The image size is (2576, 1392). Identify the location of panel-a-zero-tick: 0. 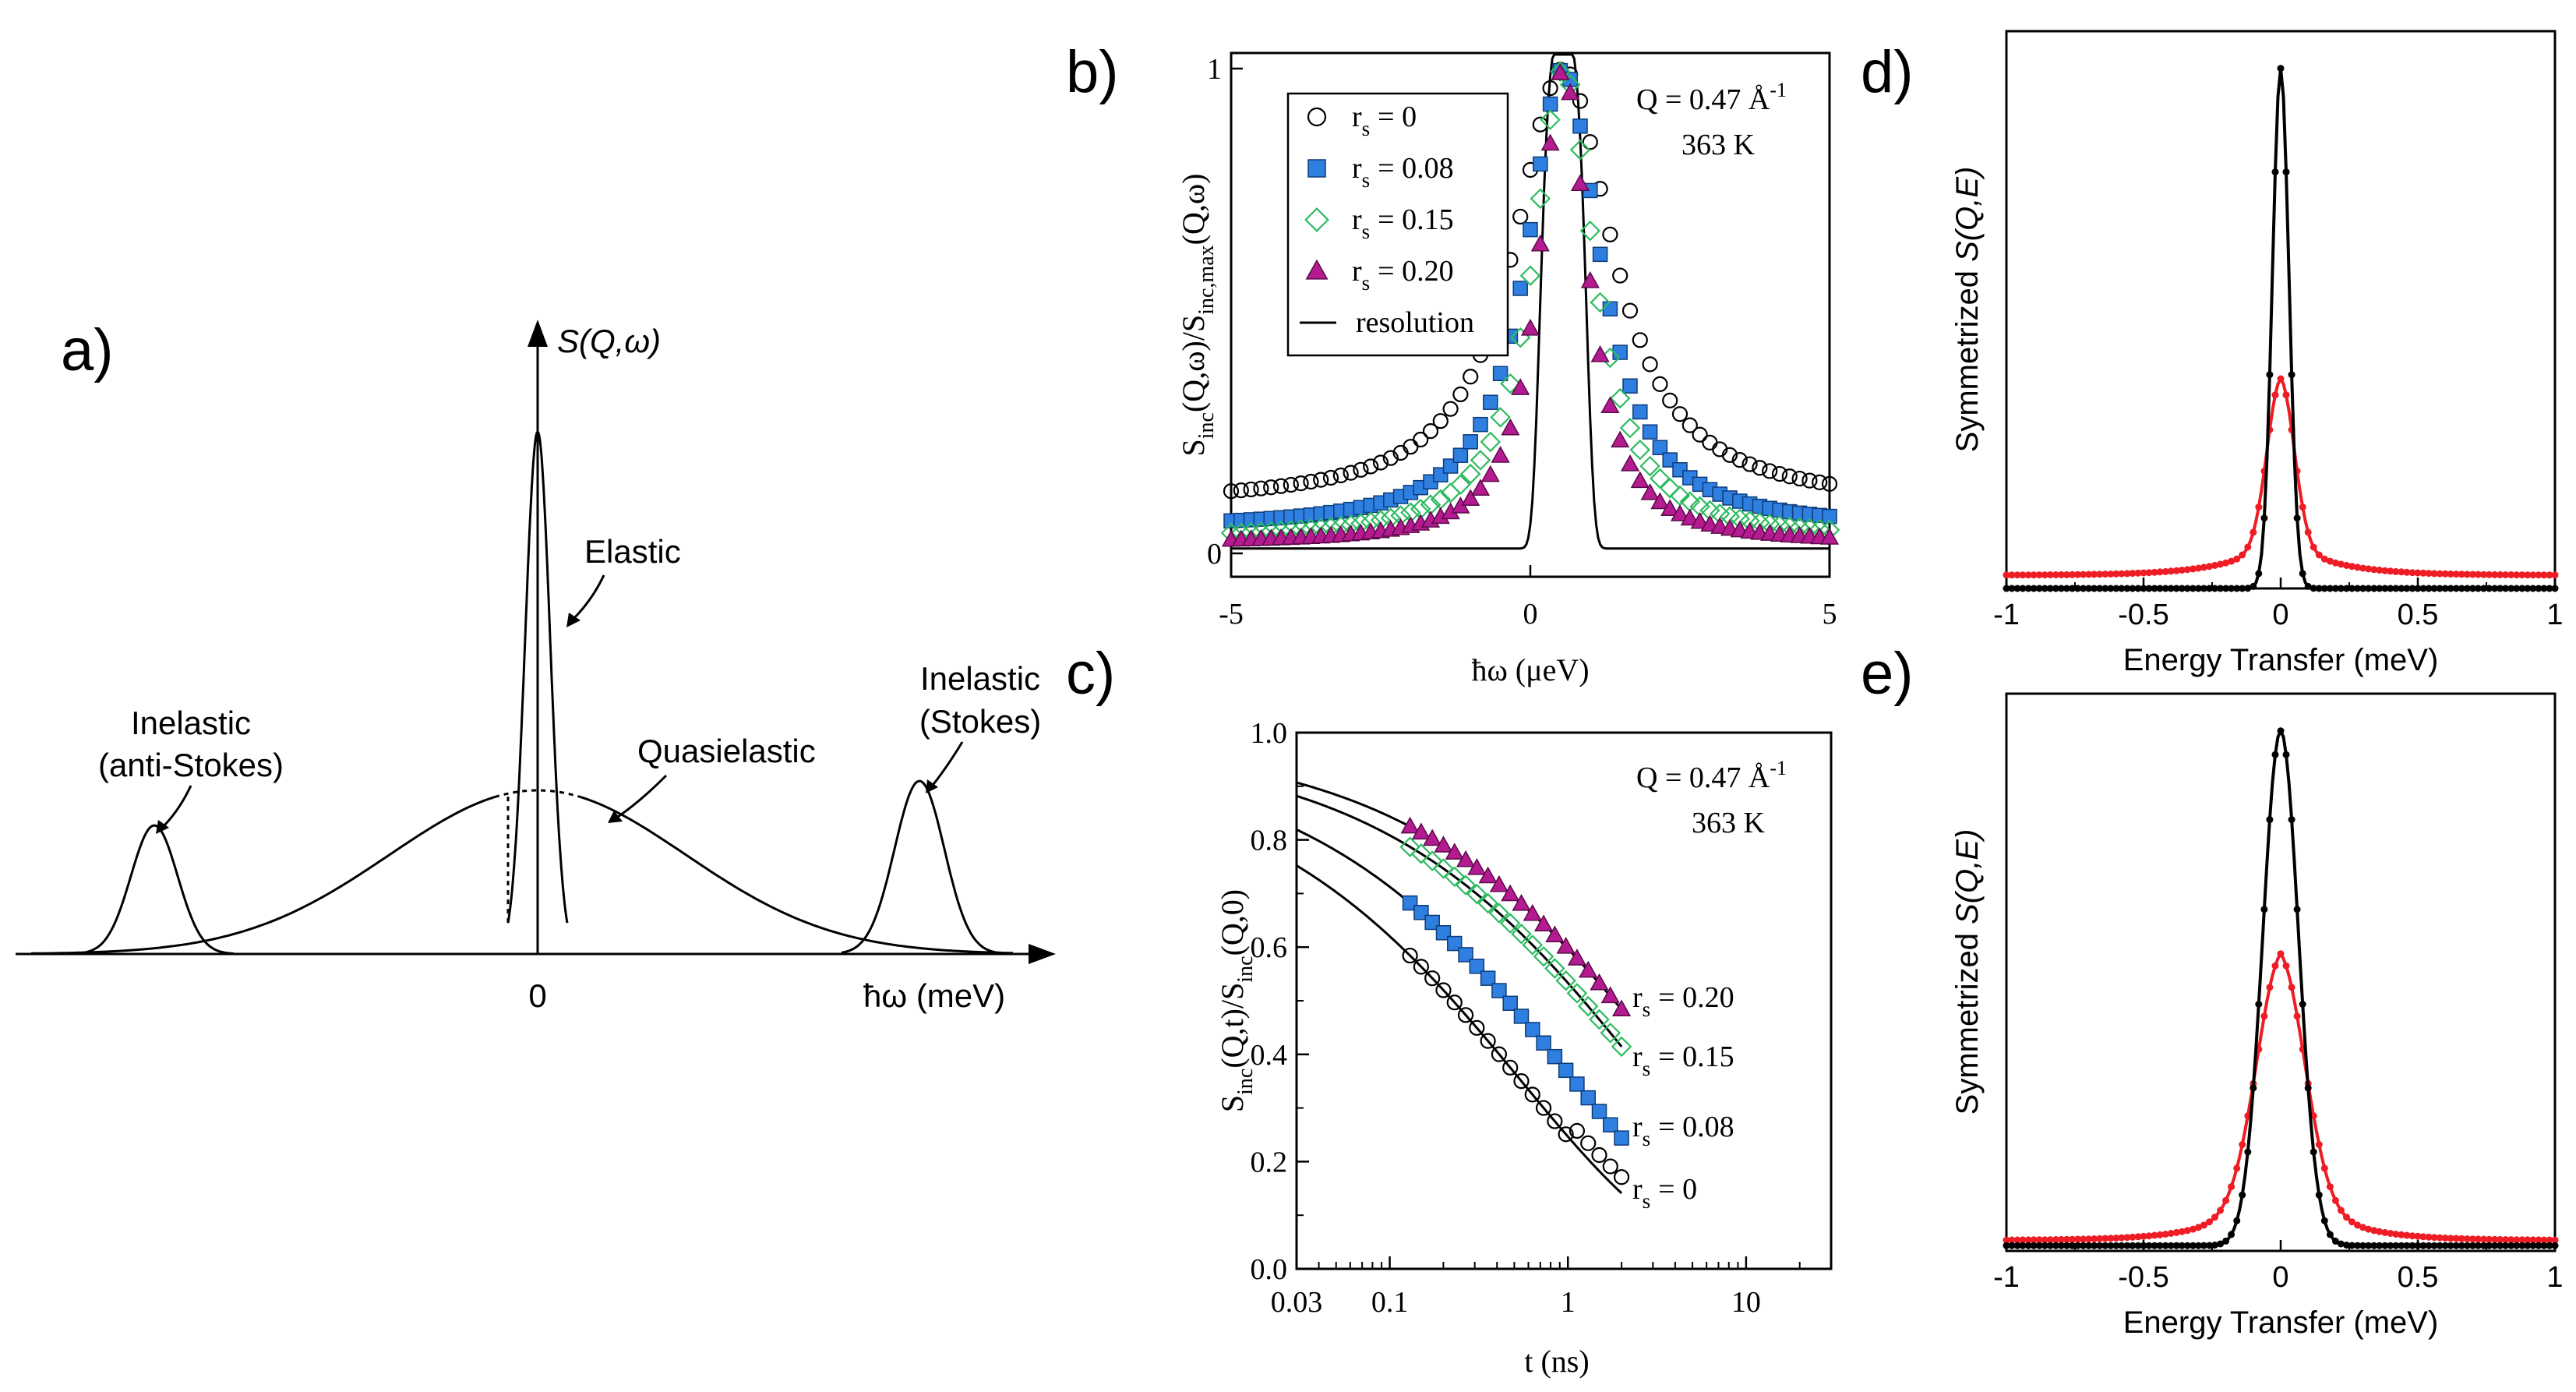
(537, 995).